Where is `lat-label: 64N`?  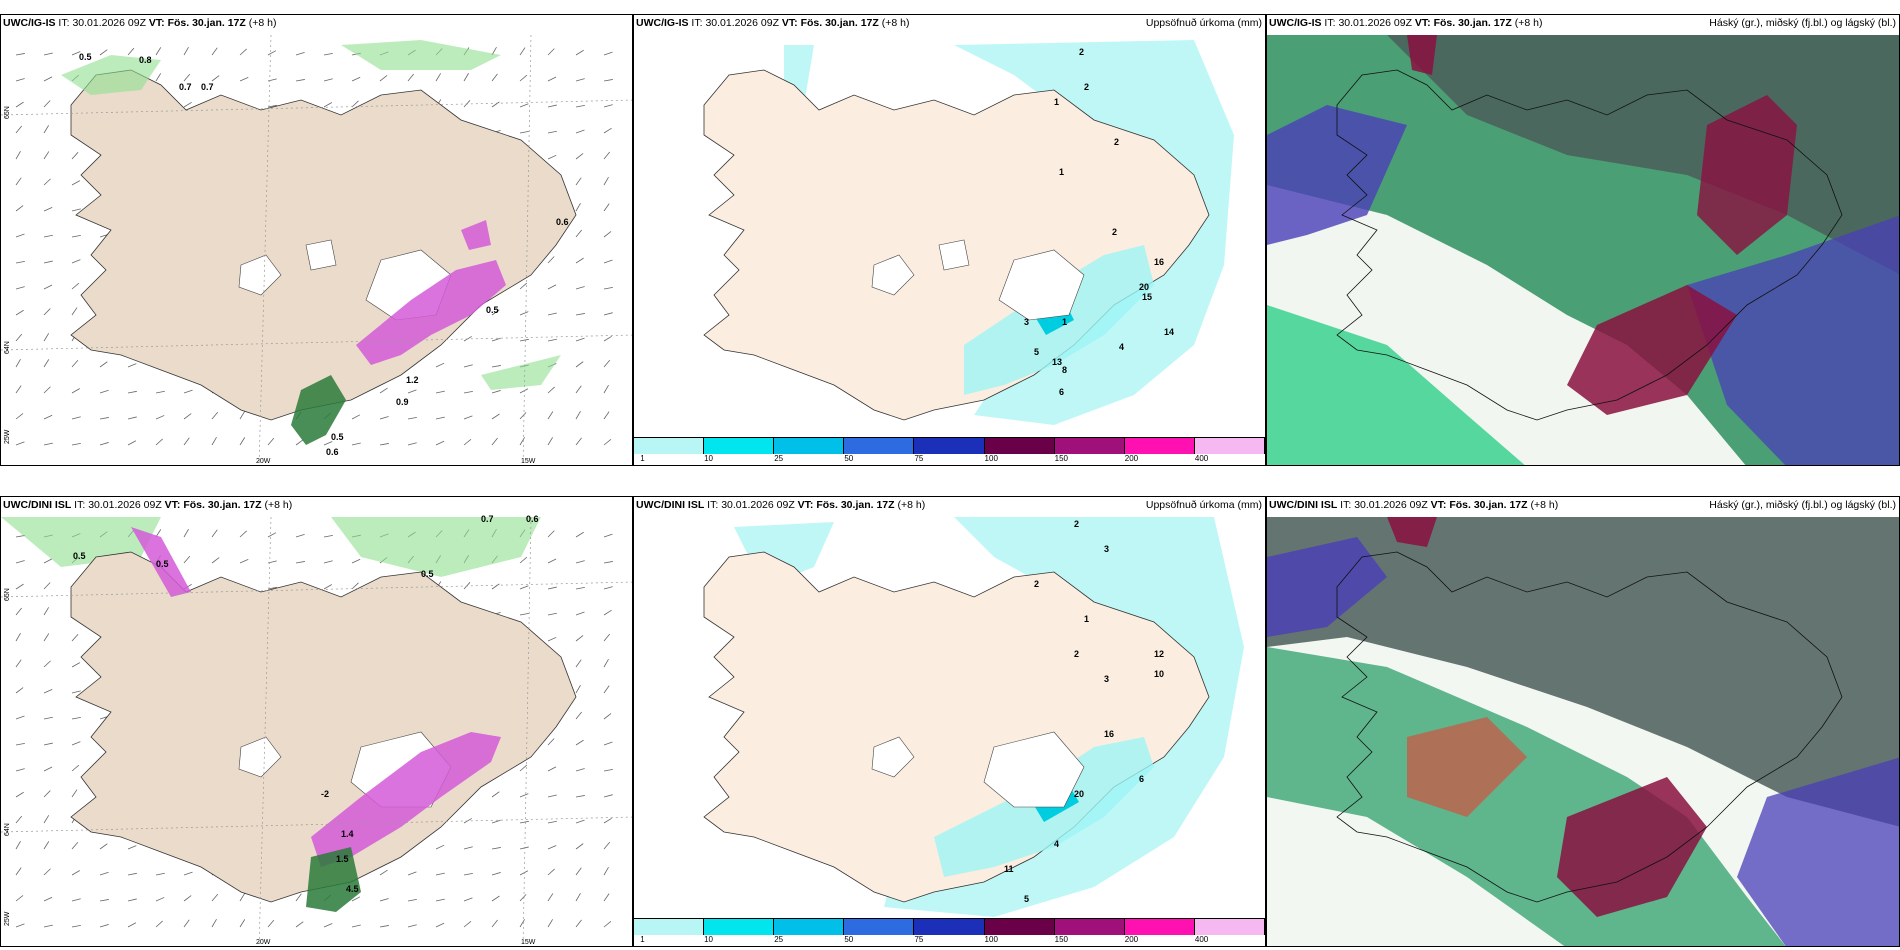
lat-label: 64N is located at coordinates (7, 347).